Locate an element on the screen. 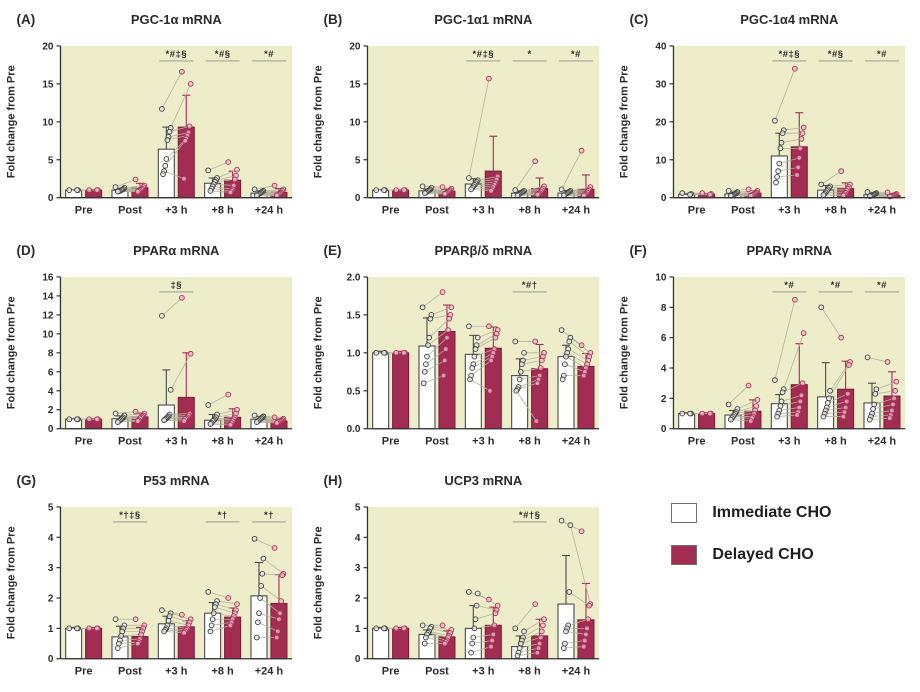 Image resolution: width=920 pixels, height=692 pixels. plot-area is located at coordinates (483, 121).